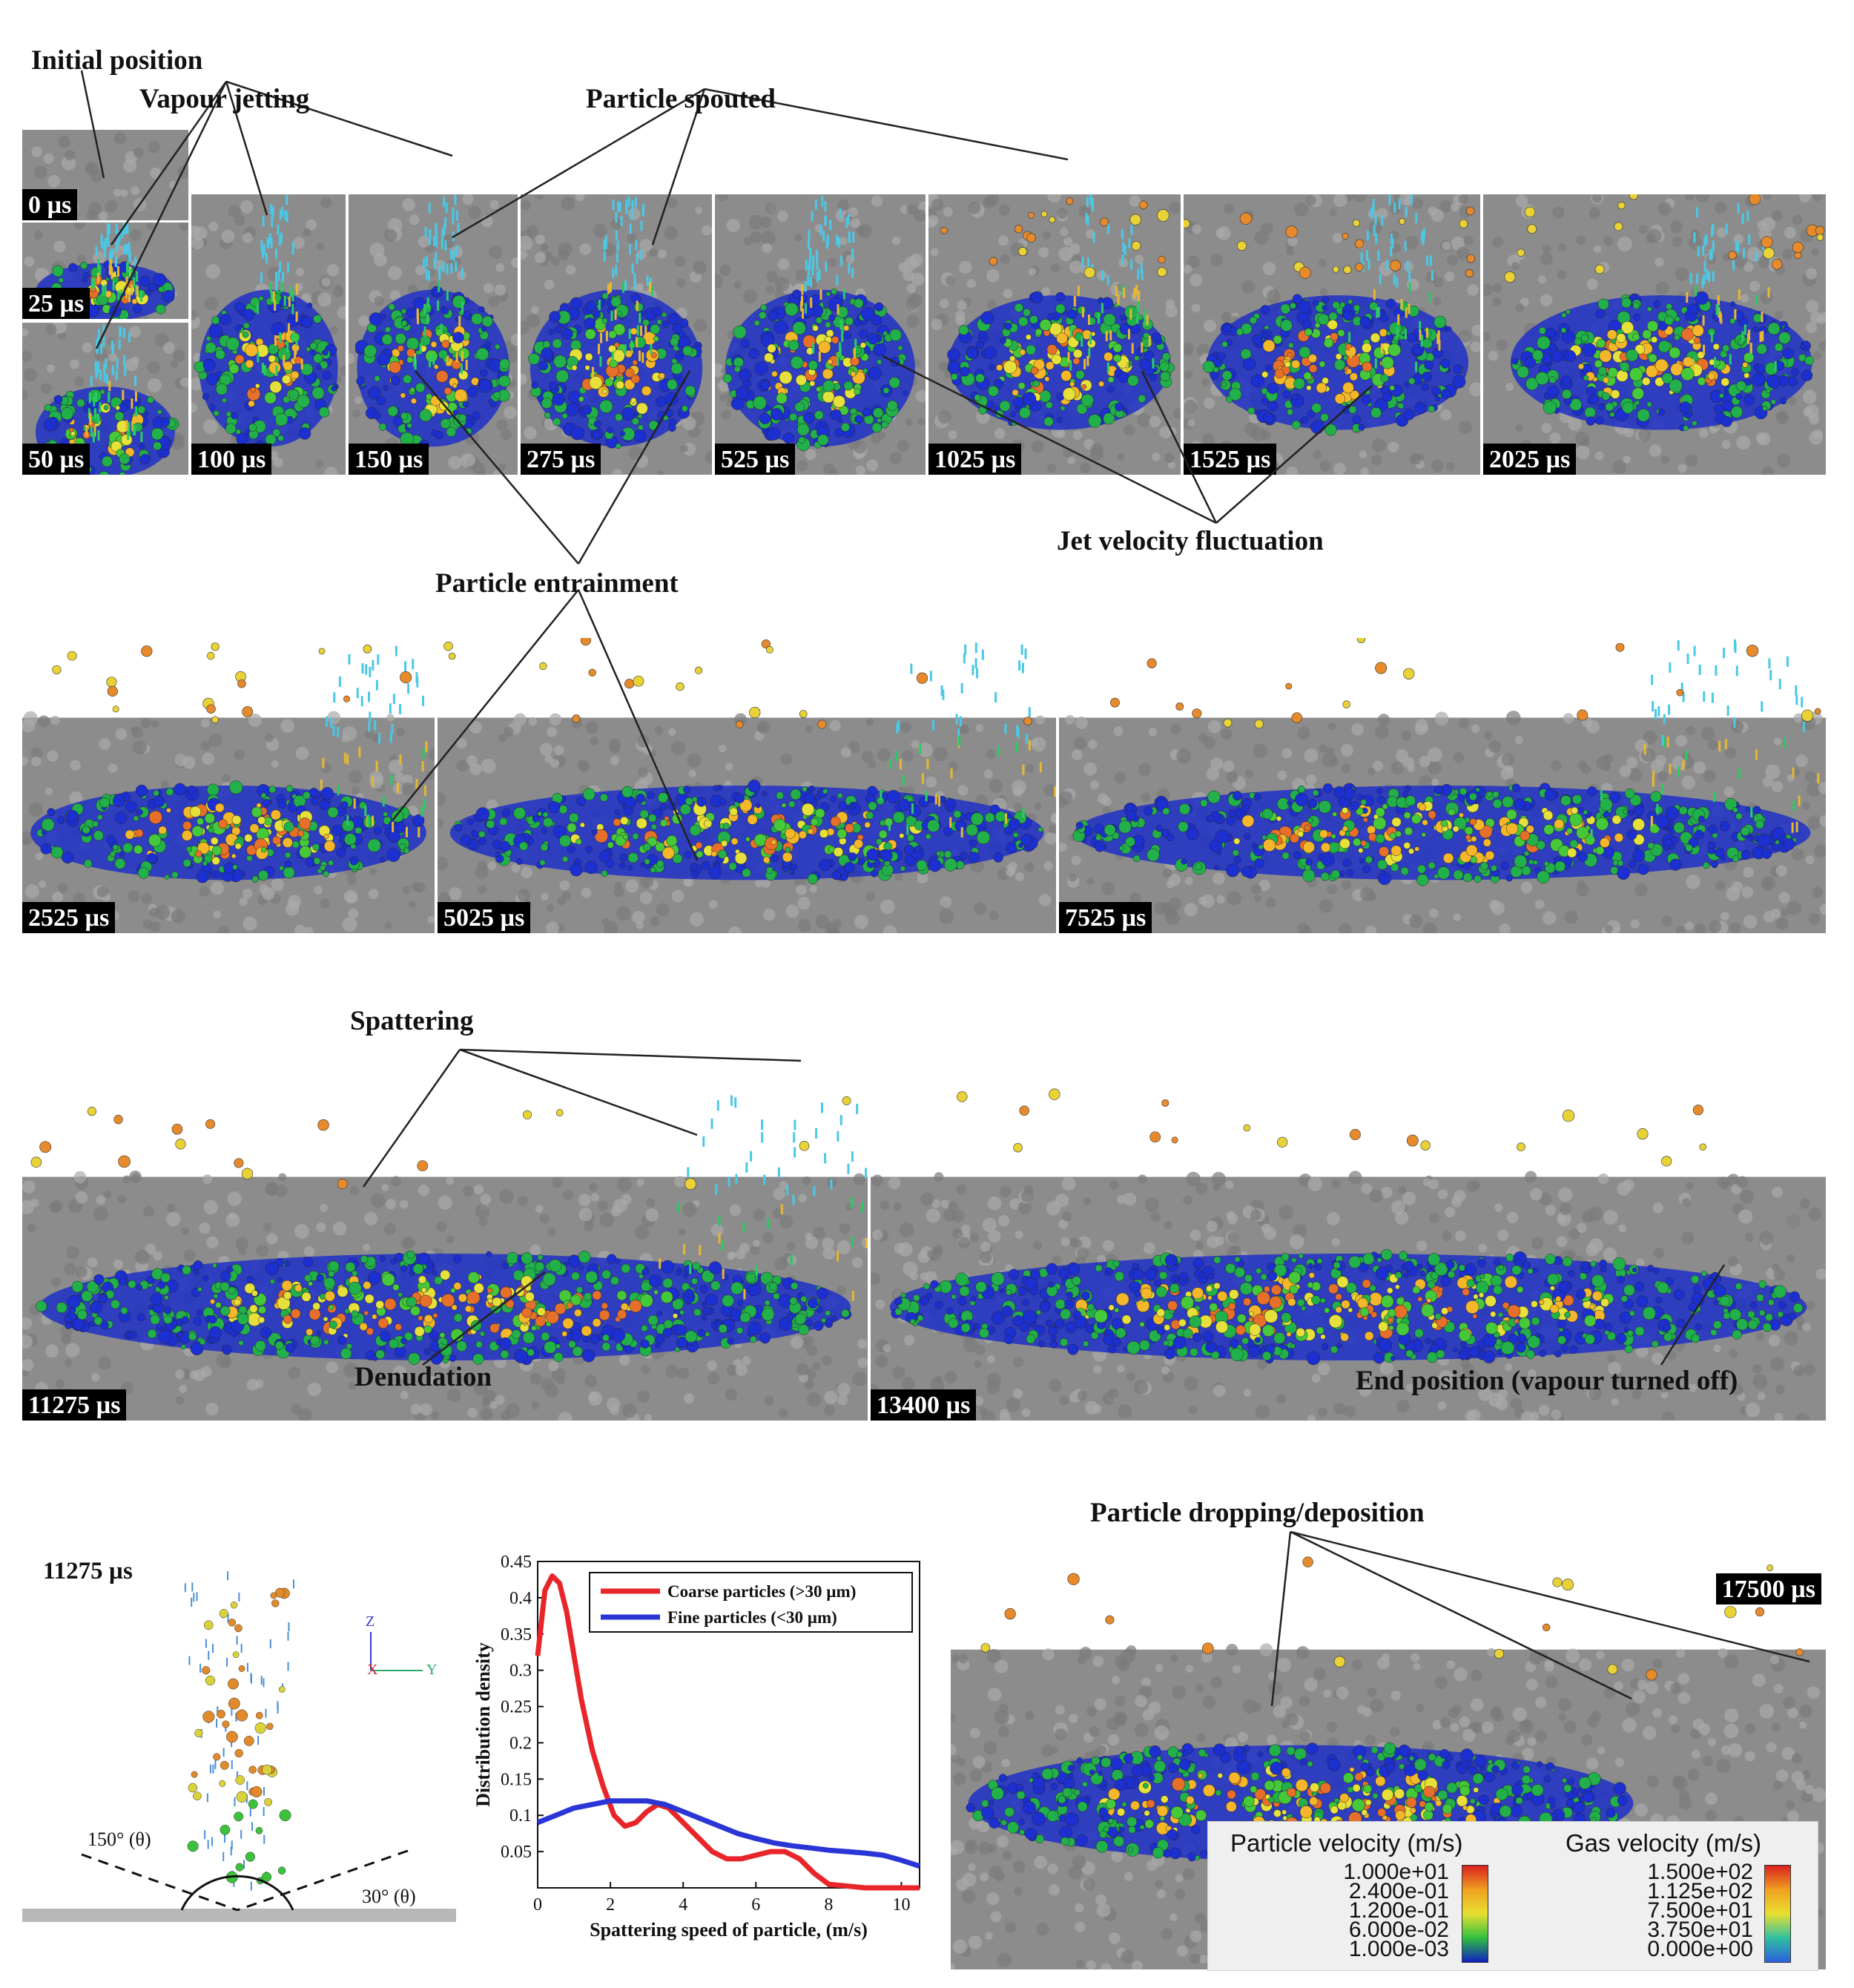 The image size is (1854, 1988). I want to click on time-label: 0 µs, so click(50, 205).